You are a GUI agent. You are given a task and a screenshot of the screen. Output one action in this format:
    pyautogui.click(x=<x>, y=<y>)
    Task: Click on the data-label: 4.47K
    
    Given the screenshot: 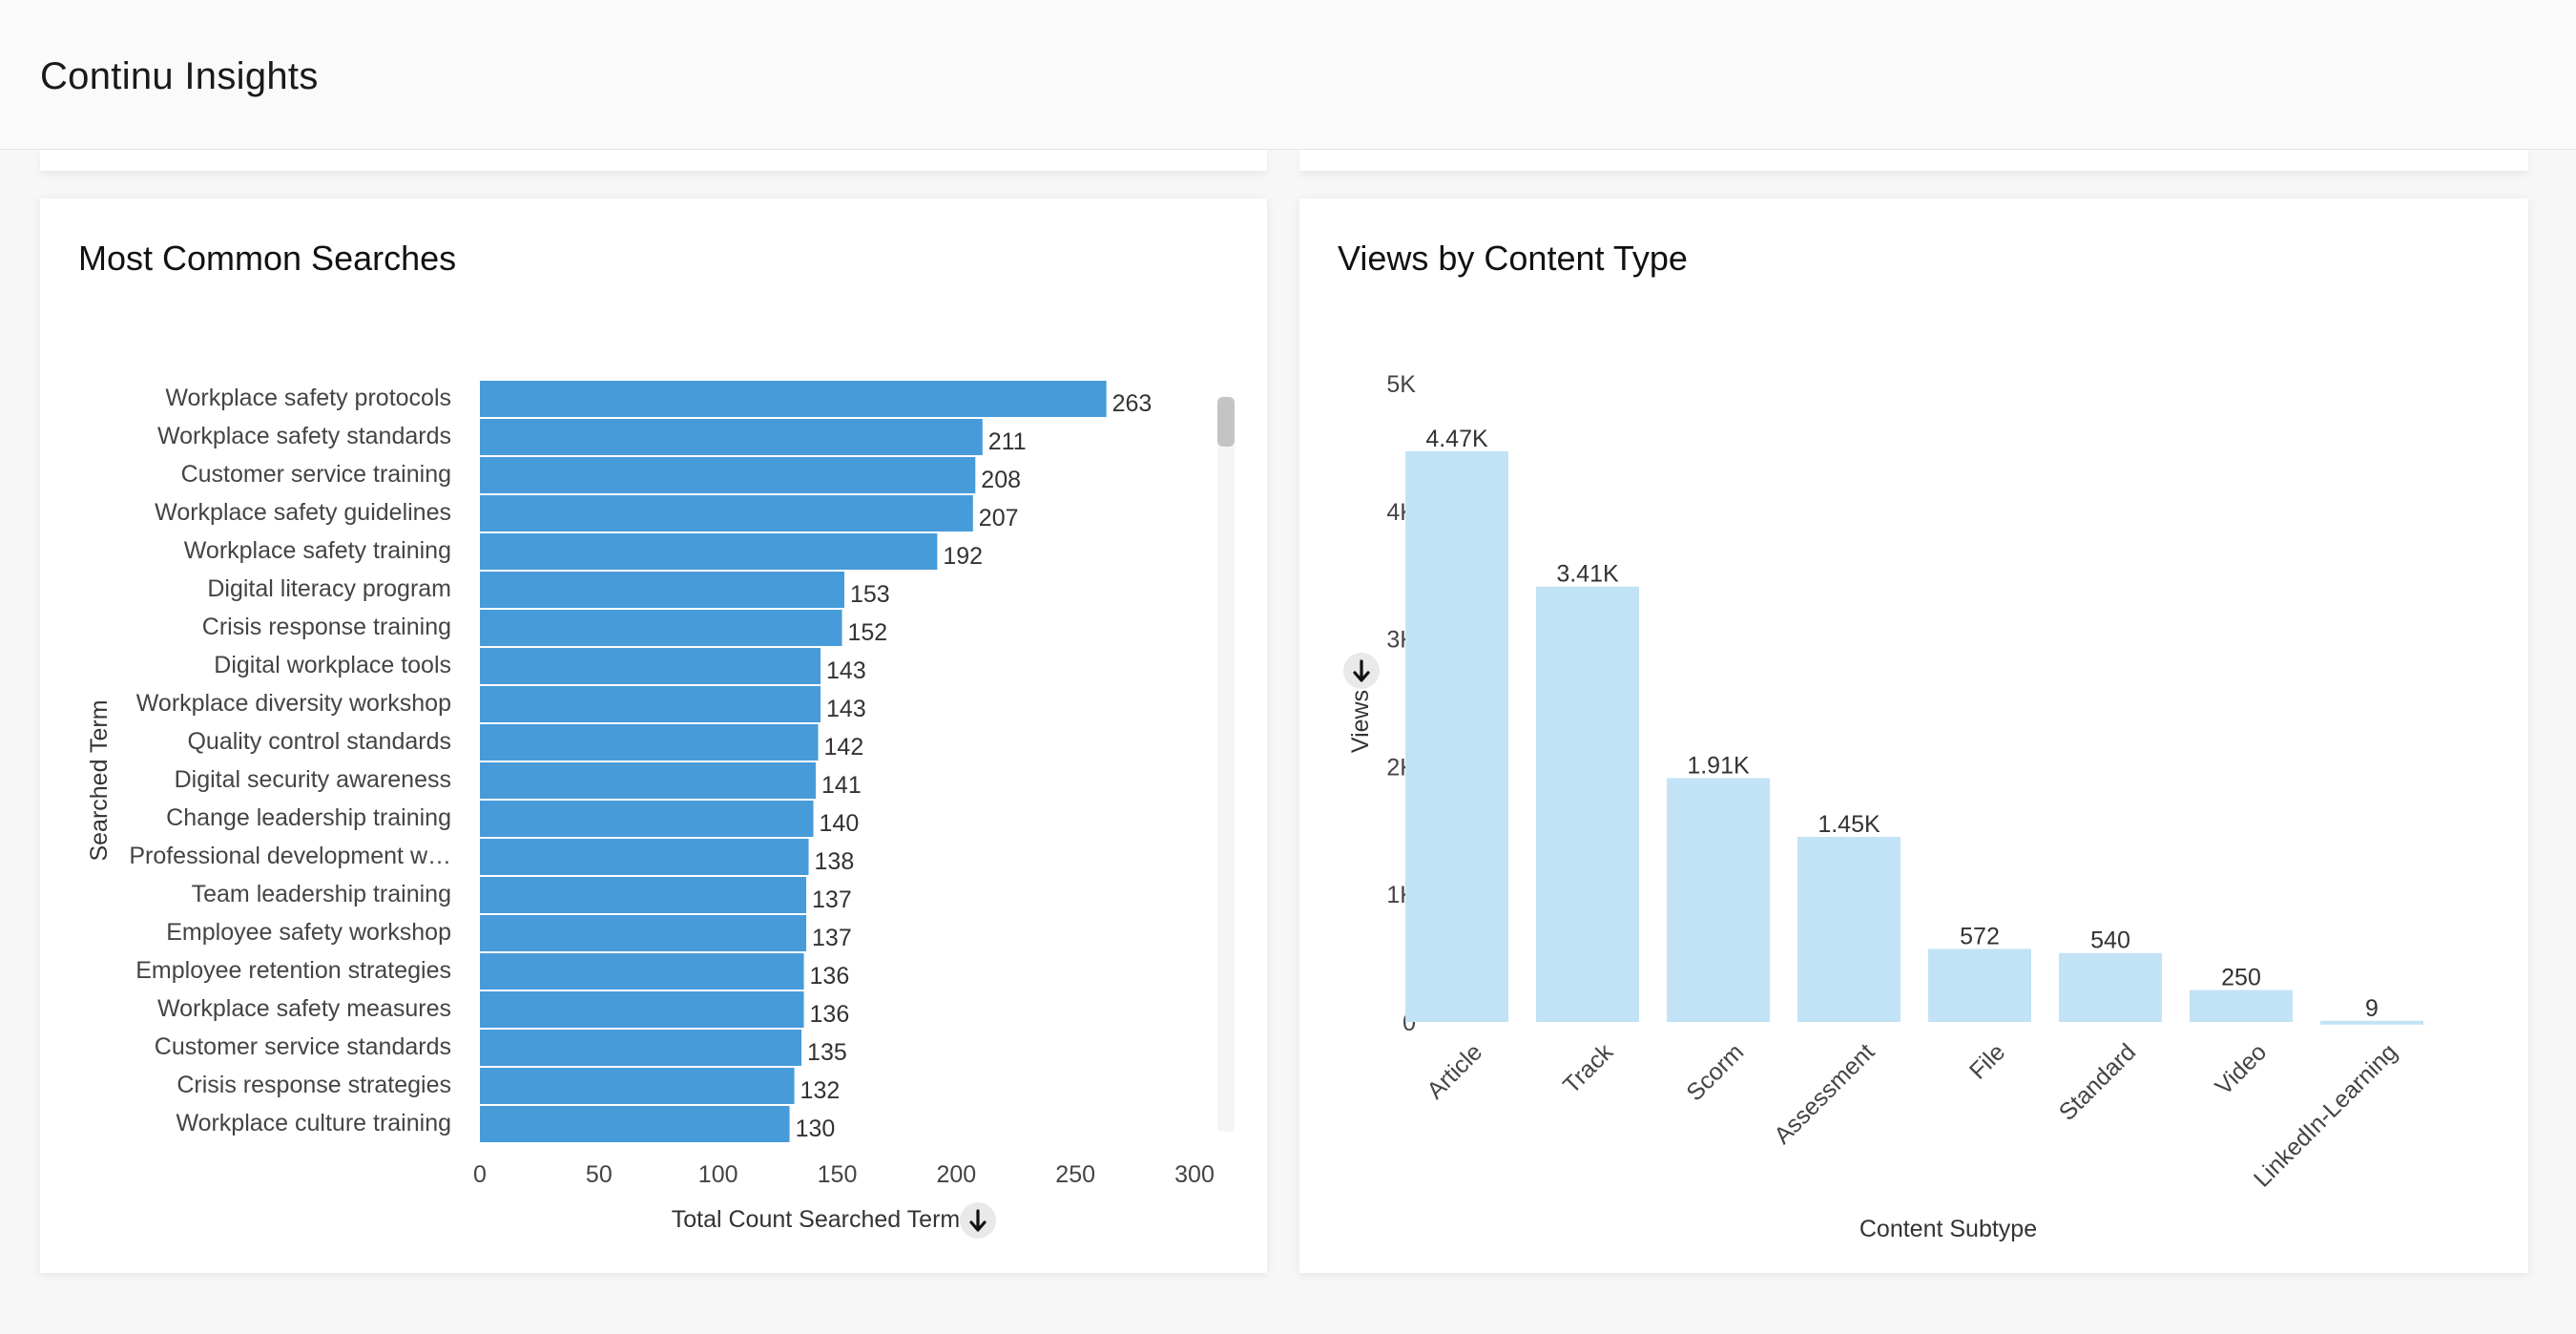 What is the action you would take?
    pyautogui.click(x=1456, y=439)
    